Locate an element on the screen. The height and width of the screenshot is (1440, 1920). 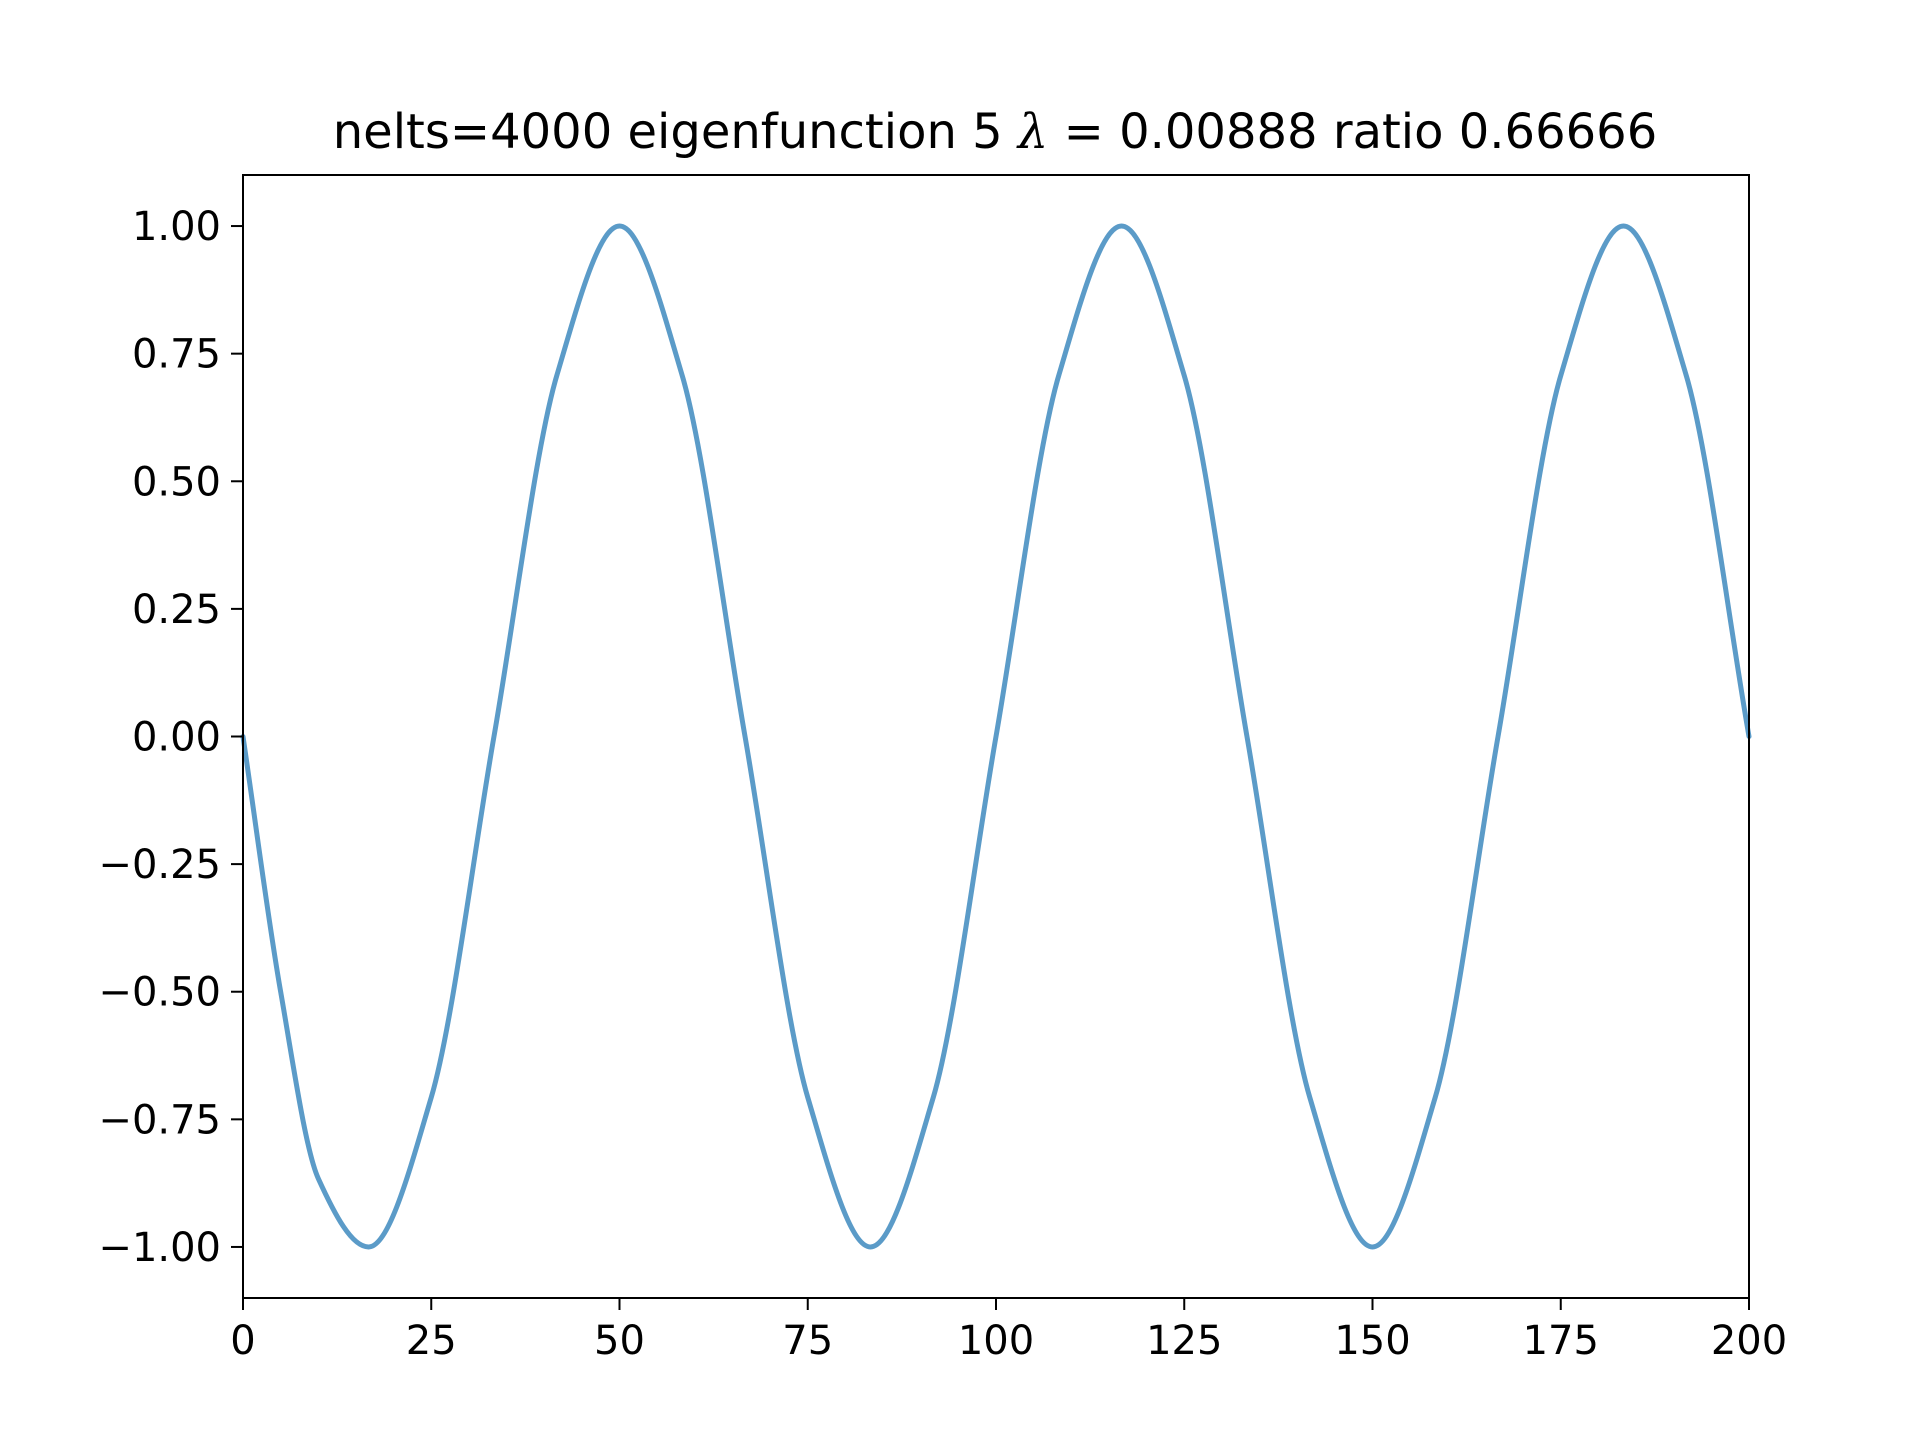
chart-title-prefix: nelts=4000 eigenfunction 5 is located at coordinates (675, 132).